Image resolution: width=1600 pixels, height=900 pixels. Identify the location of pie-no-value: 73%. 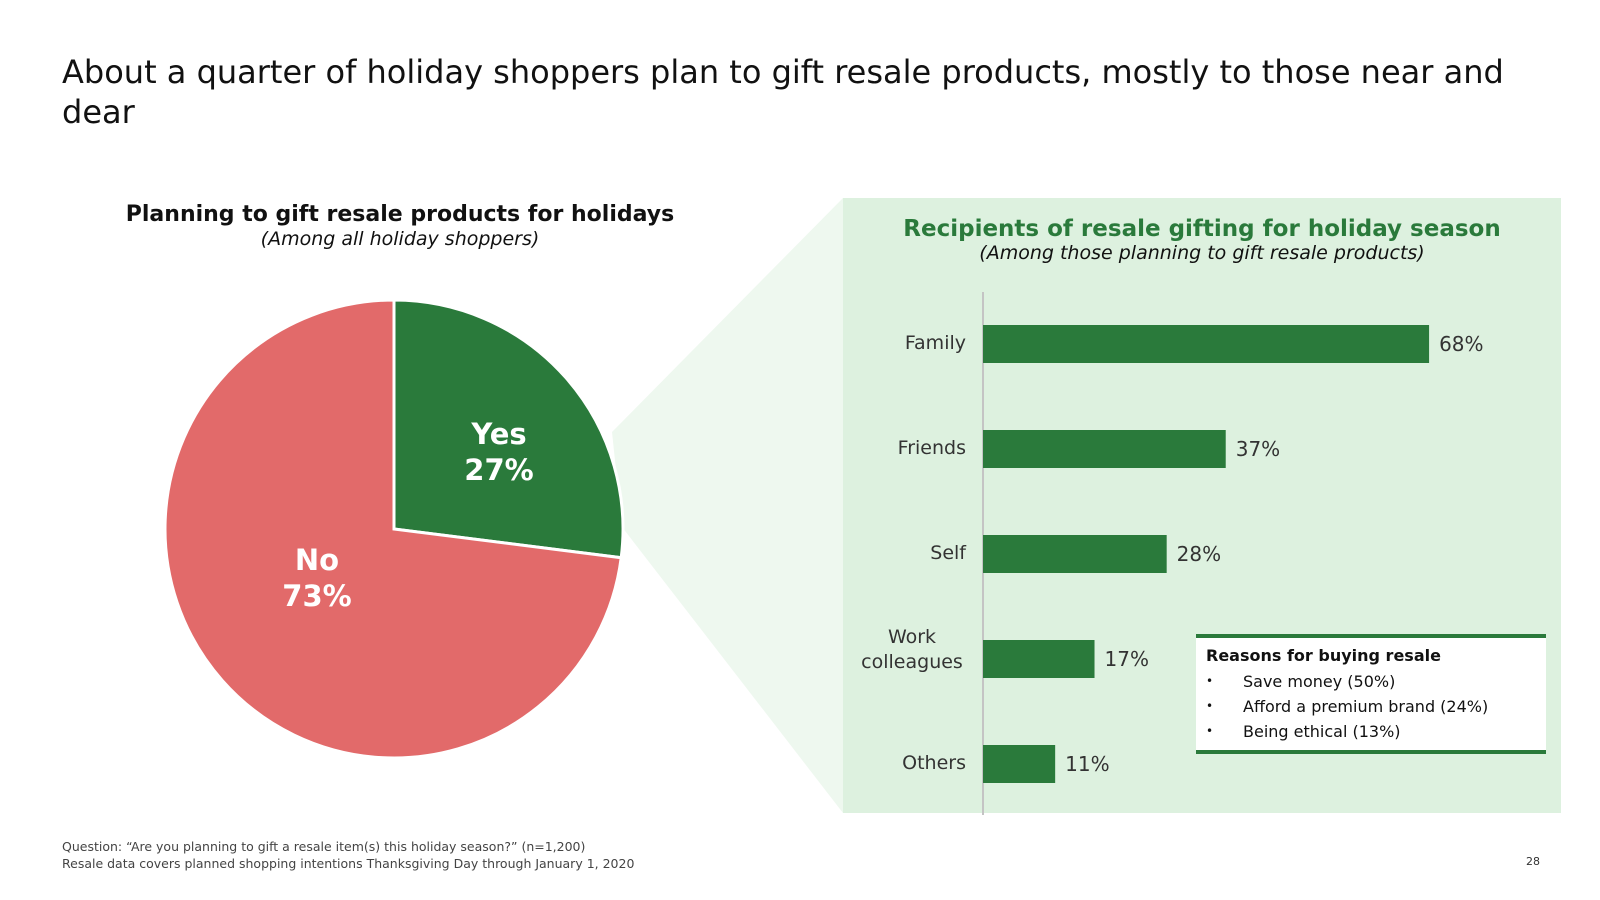
(317, 596).